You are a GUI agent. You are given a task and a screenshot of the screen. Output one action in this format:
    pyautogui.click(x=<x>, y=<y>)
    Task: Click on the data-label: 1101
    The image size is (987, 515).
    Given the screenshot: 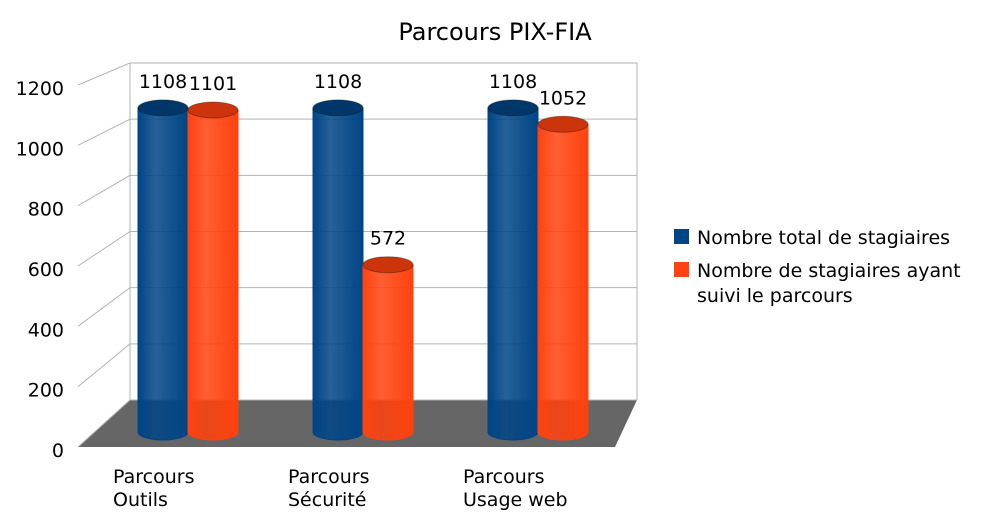 What is the action you would take?
    pyautogui.click(x=213, y=84)
    